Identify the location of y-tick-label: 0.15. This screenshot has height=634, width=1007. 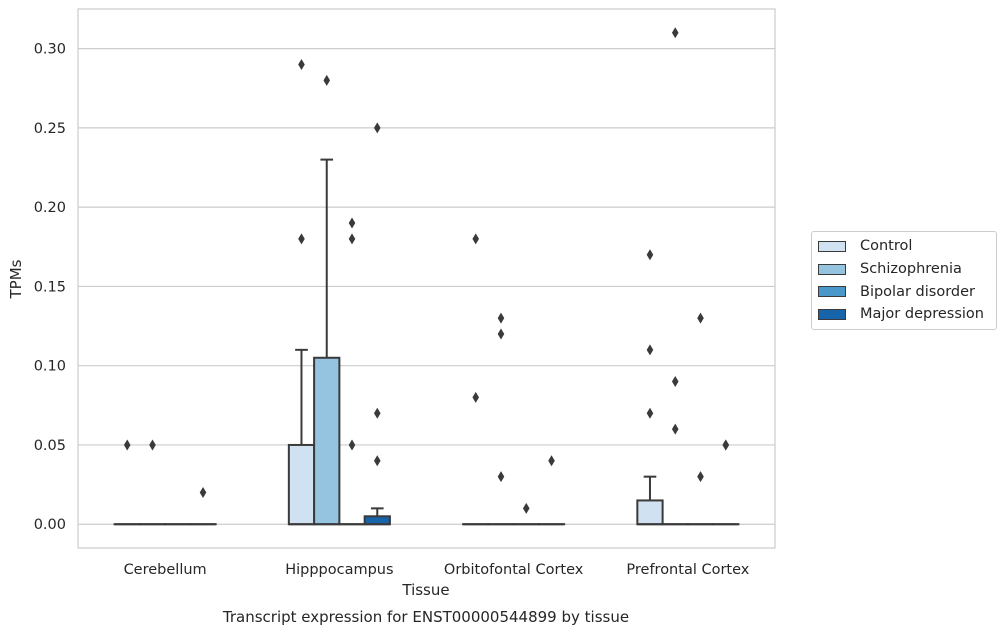
(50, 287).